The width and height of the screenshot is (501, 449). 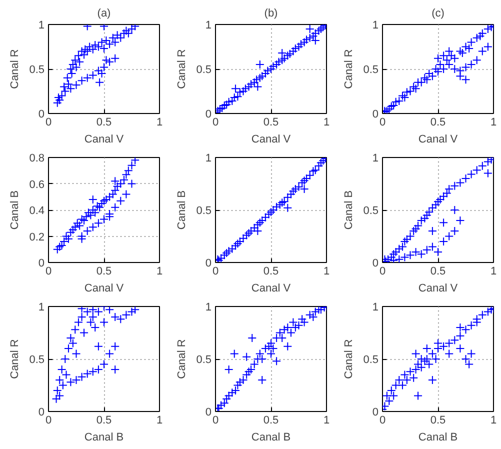 I want to click on y-tick-label: 0.4, so click(x=37, y=211).